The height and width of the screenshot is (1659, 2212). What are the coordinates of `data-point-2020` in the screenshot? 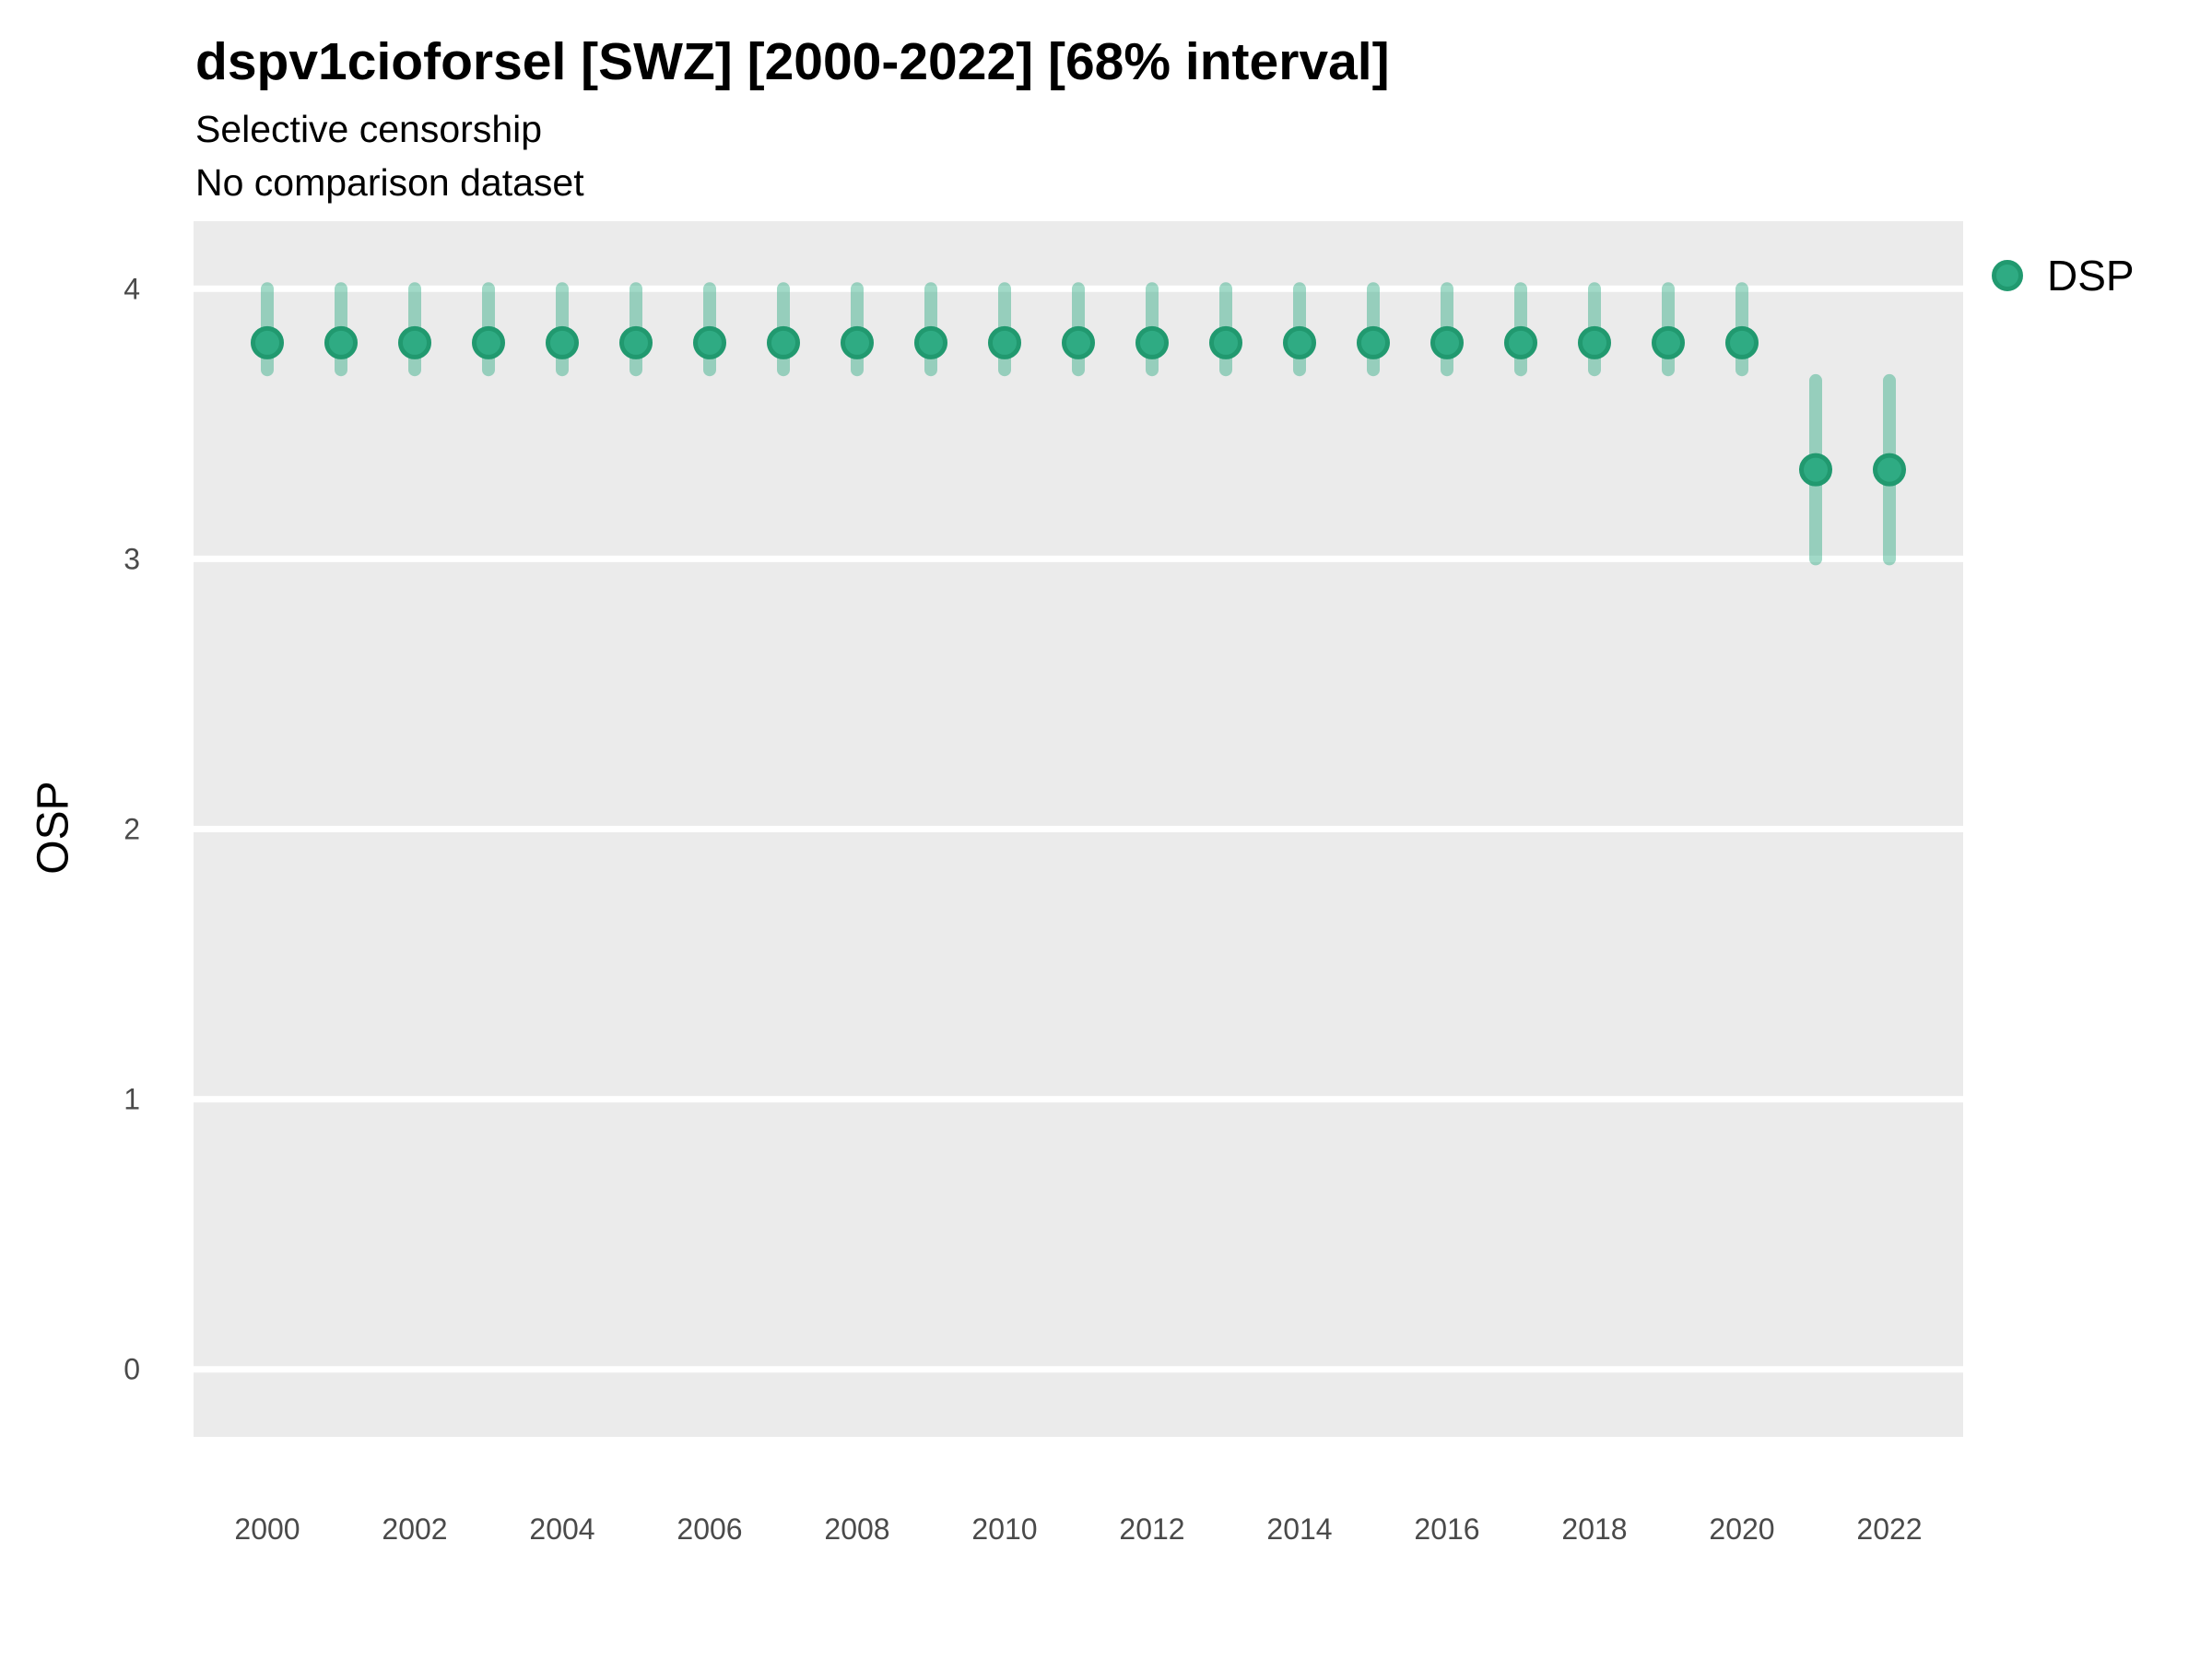 It's located at (1742, 342).